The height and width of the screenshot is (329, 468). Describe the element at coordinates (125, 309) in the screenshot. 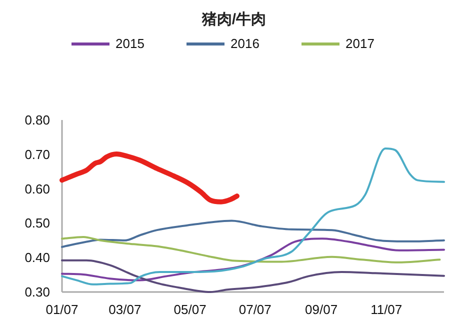

I see `x-tick-label: 03/07` at that location.